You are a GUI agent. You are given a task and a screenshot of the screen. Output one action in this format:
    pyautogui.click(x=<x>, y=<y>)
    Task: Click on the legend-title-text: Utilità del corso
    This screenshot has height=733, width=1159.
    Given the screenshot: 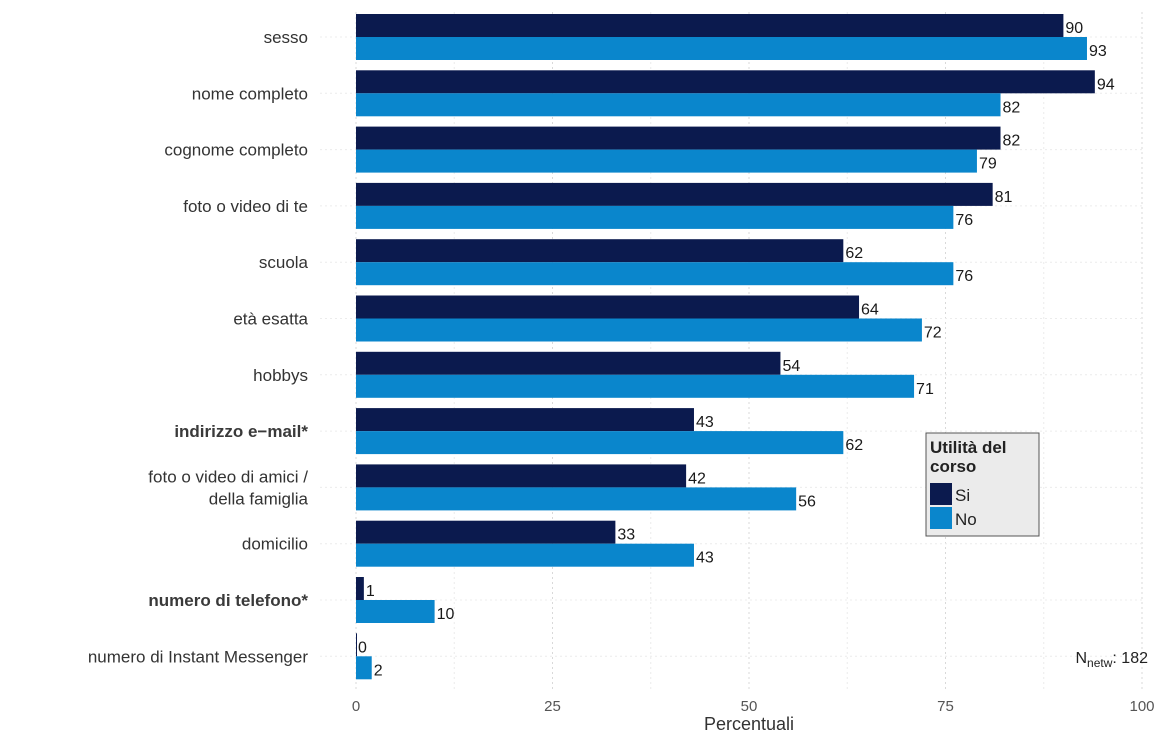 What is the action you would take?
    pyautogui.click(x=968, y=457)
    